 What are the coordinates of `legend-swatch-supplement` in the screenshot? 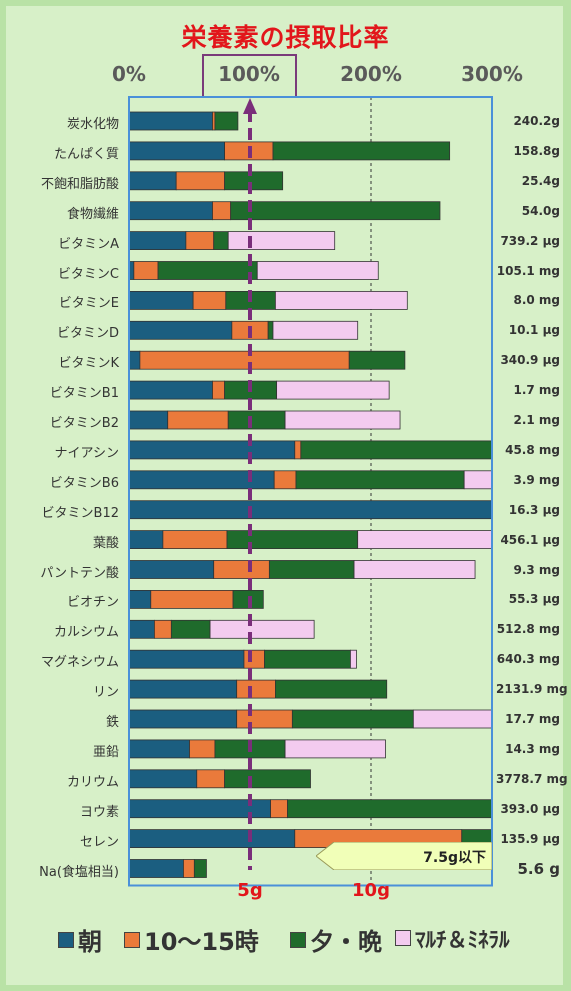 It's located at (403, 938).